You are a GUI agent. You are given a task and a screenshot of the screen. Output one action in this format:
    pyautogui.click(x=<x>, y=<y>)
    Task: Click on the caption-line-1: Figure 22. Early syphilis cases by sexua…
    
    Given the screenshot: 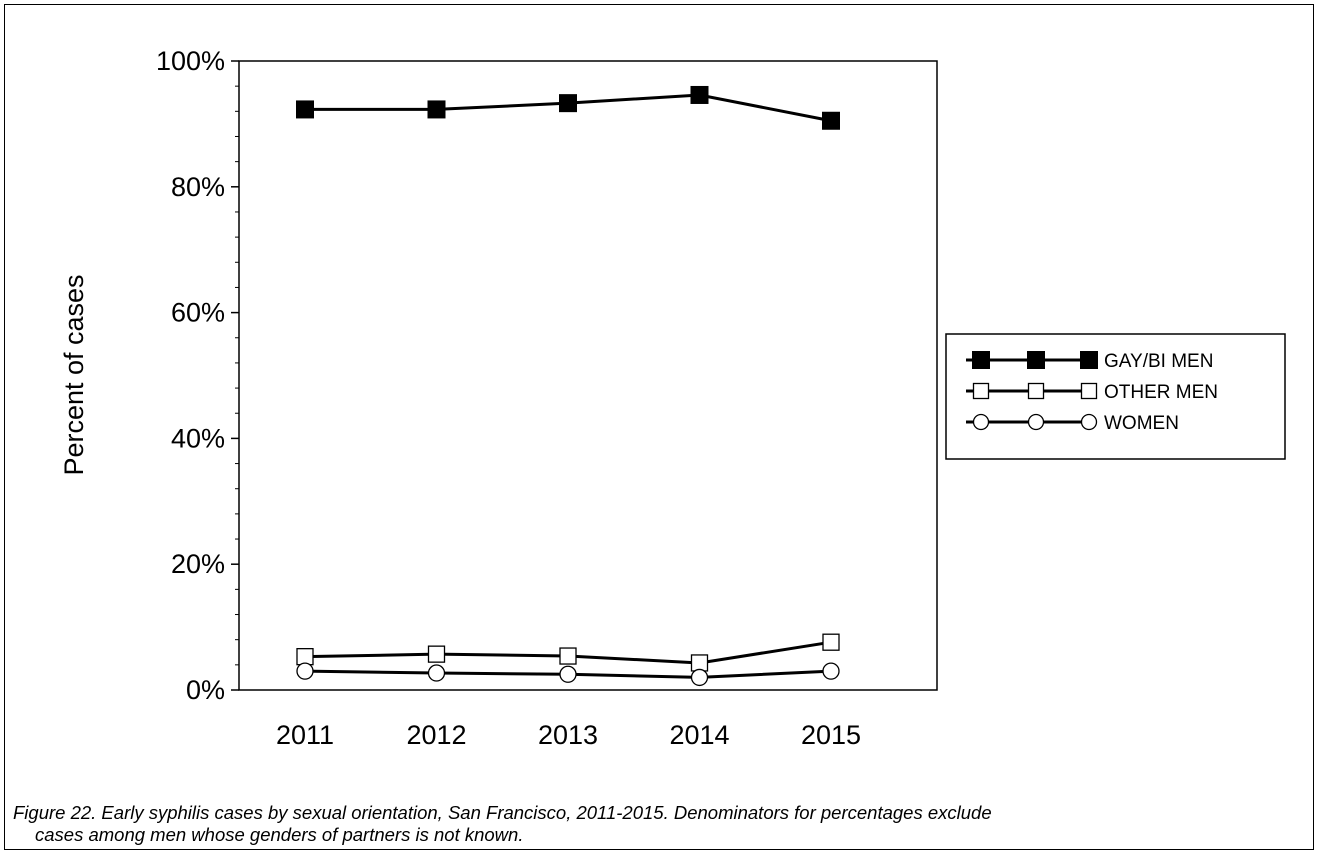 What is the action you would take?
    pyautogui.click(x=502, y=812)
    